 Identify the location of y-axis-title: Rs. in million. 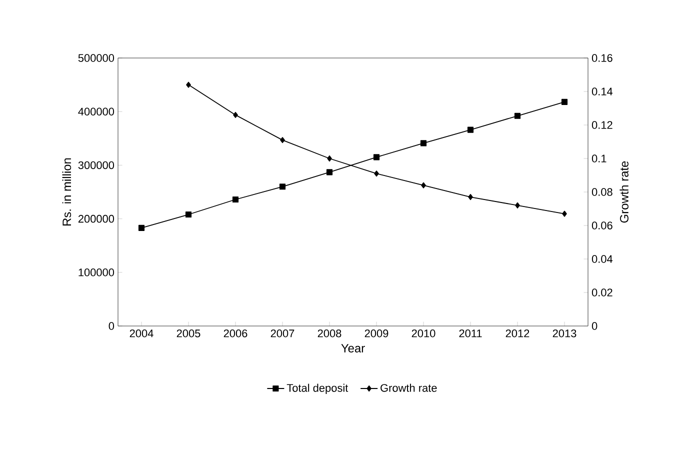
(67, 192).